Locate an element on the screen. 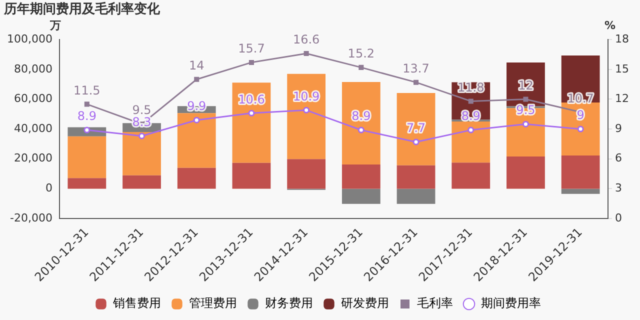 This screenshot has height=320, width=640. data-label: 11.5 is located at coordinates (87, 90).